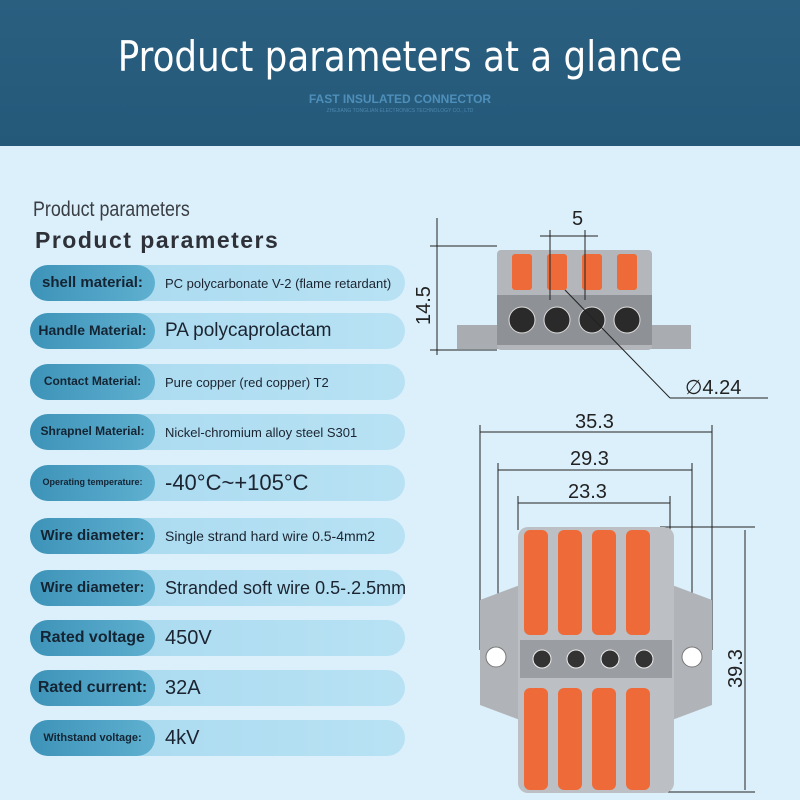 This screenshot has width=800, height=800. What do you see at coordinates (92, 483) in the screenshot?
I see `param-label: Operating temperature:` at bounding box center [92, 483].